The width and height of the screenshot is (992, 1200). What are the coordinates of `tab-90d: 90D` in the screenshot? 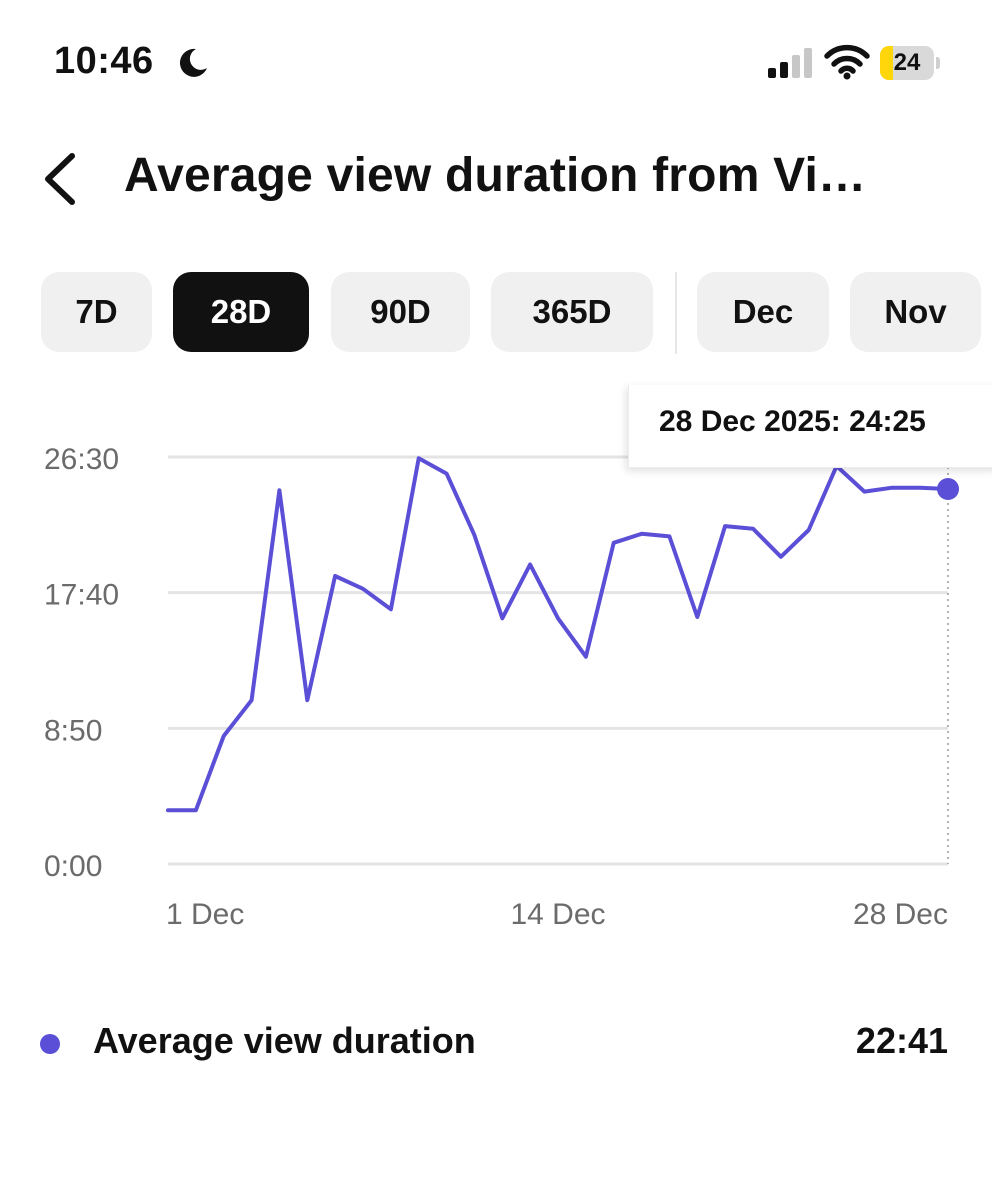 It's located at (400, 312).